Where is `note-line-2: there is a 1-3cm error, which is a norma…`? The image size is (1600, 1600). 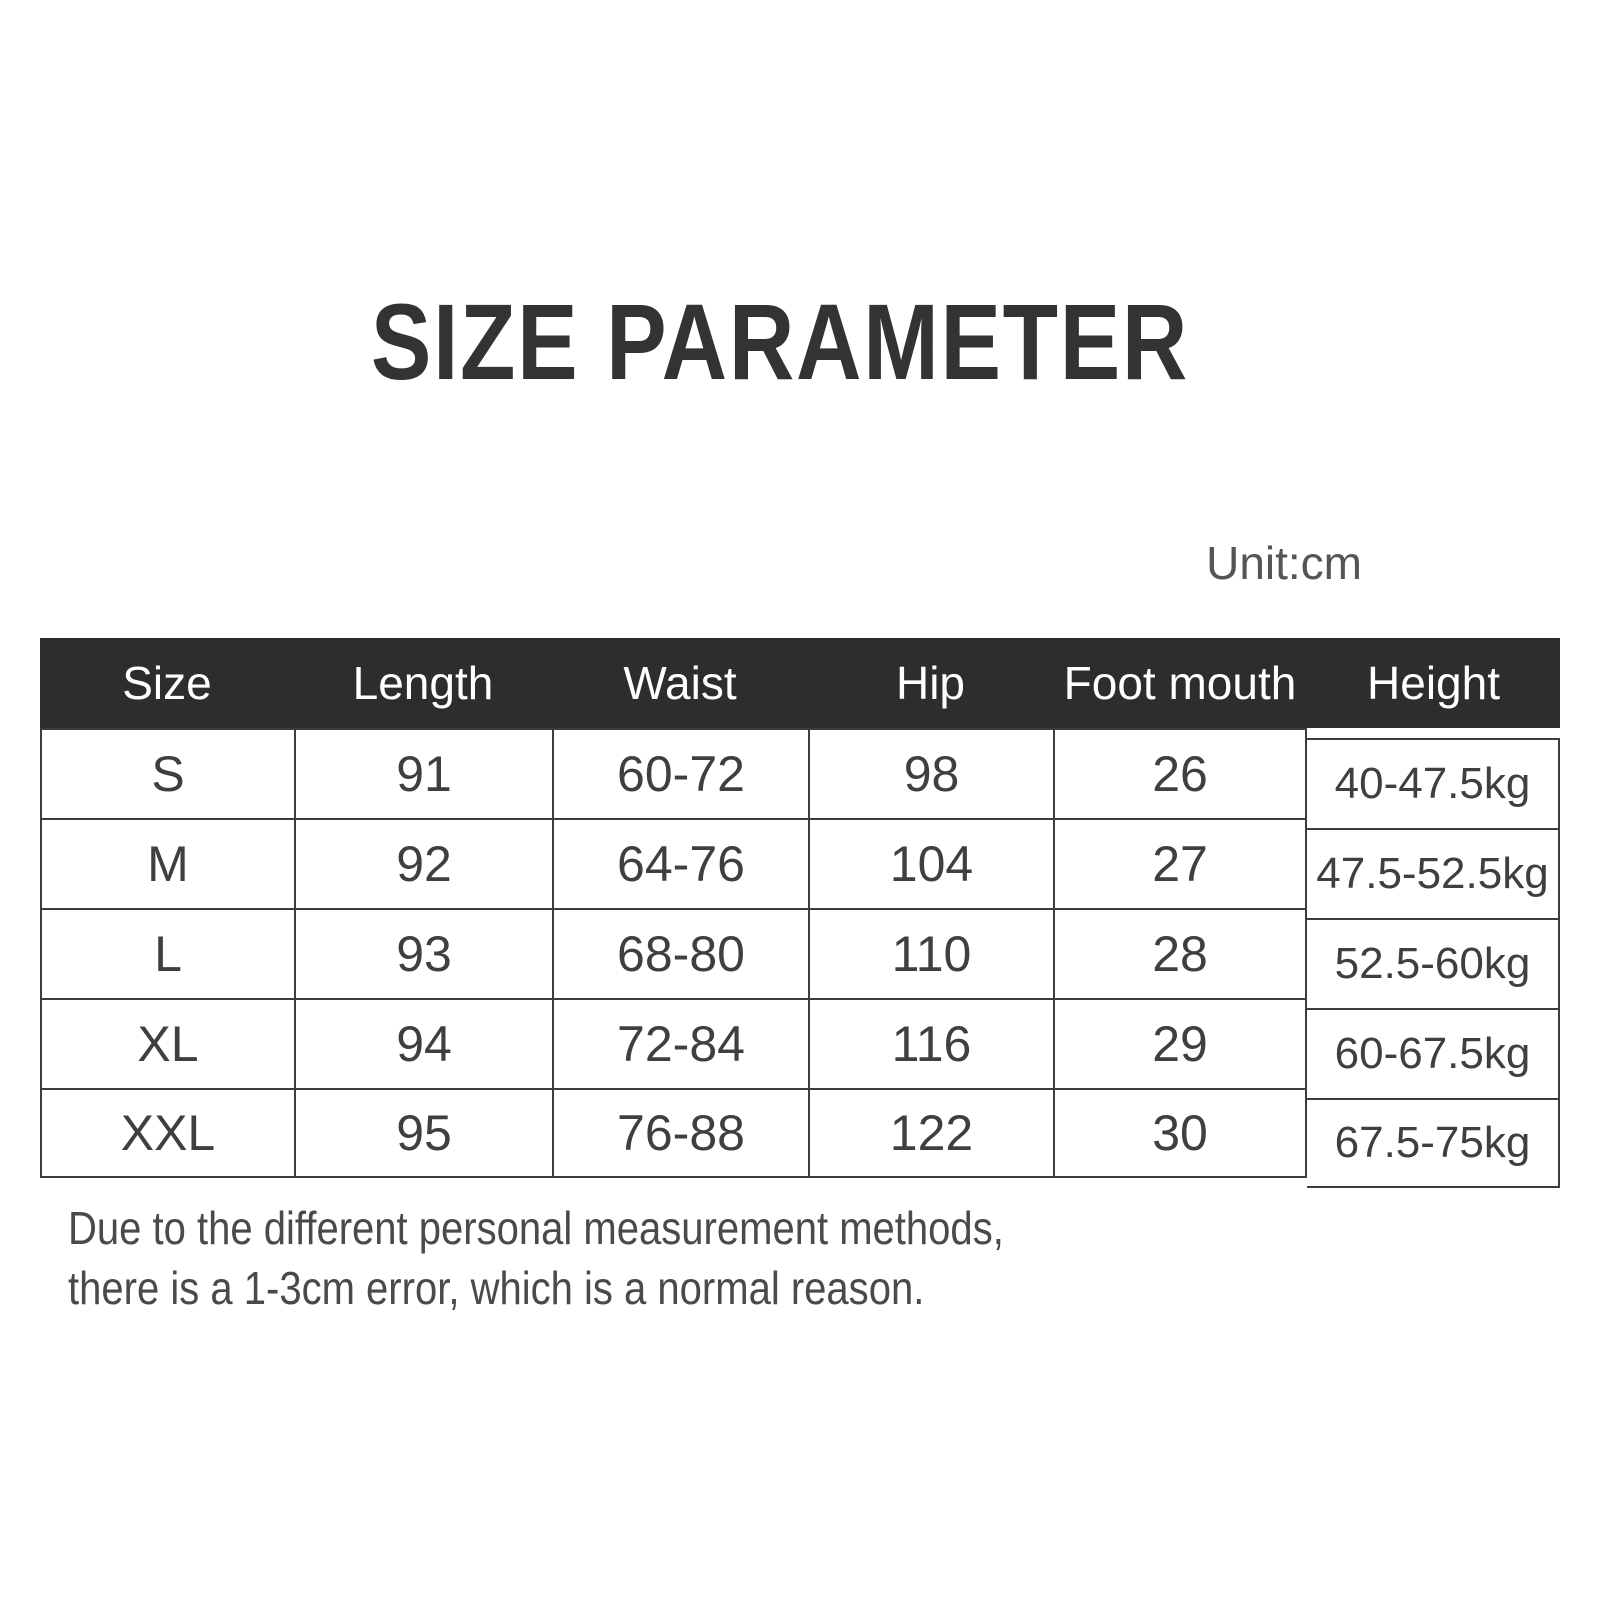
note-line-2: there is a 1-3cm error, which is a norma… is located at coordinates (496, 1288).